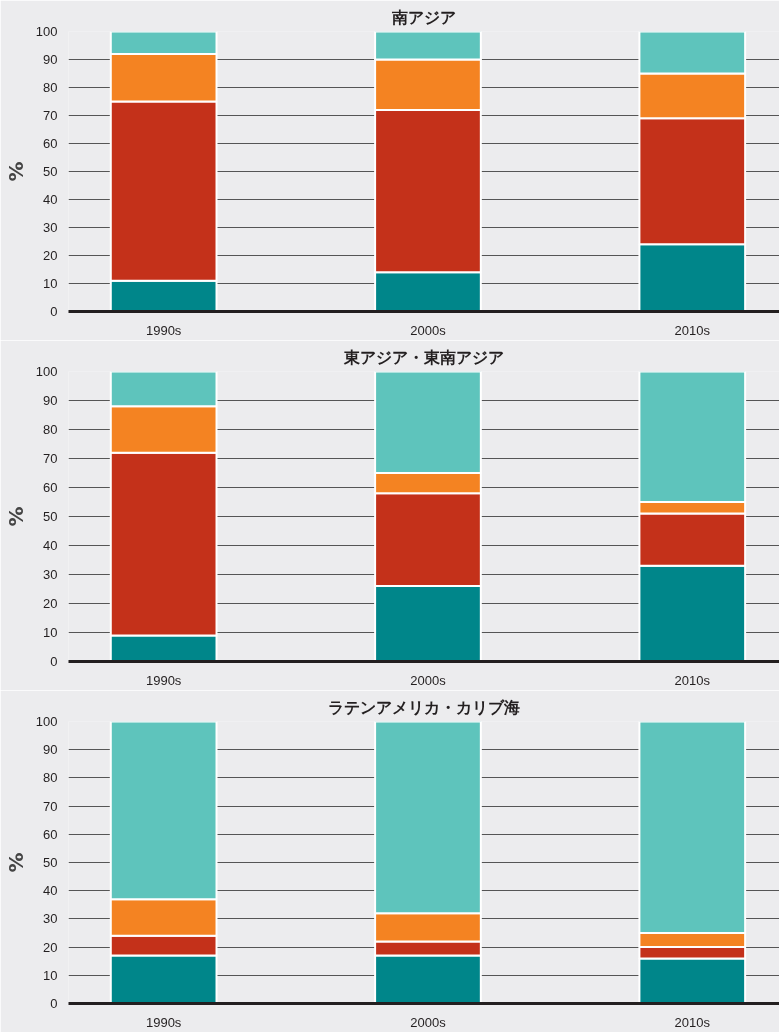  I want to click on chart-title: 南アジア, so click(423, 17).